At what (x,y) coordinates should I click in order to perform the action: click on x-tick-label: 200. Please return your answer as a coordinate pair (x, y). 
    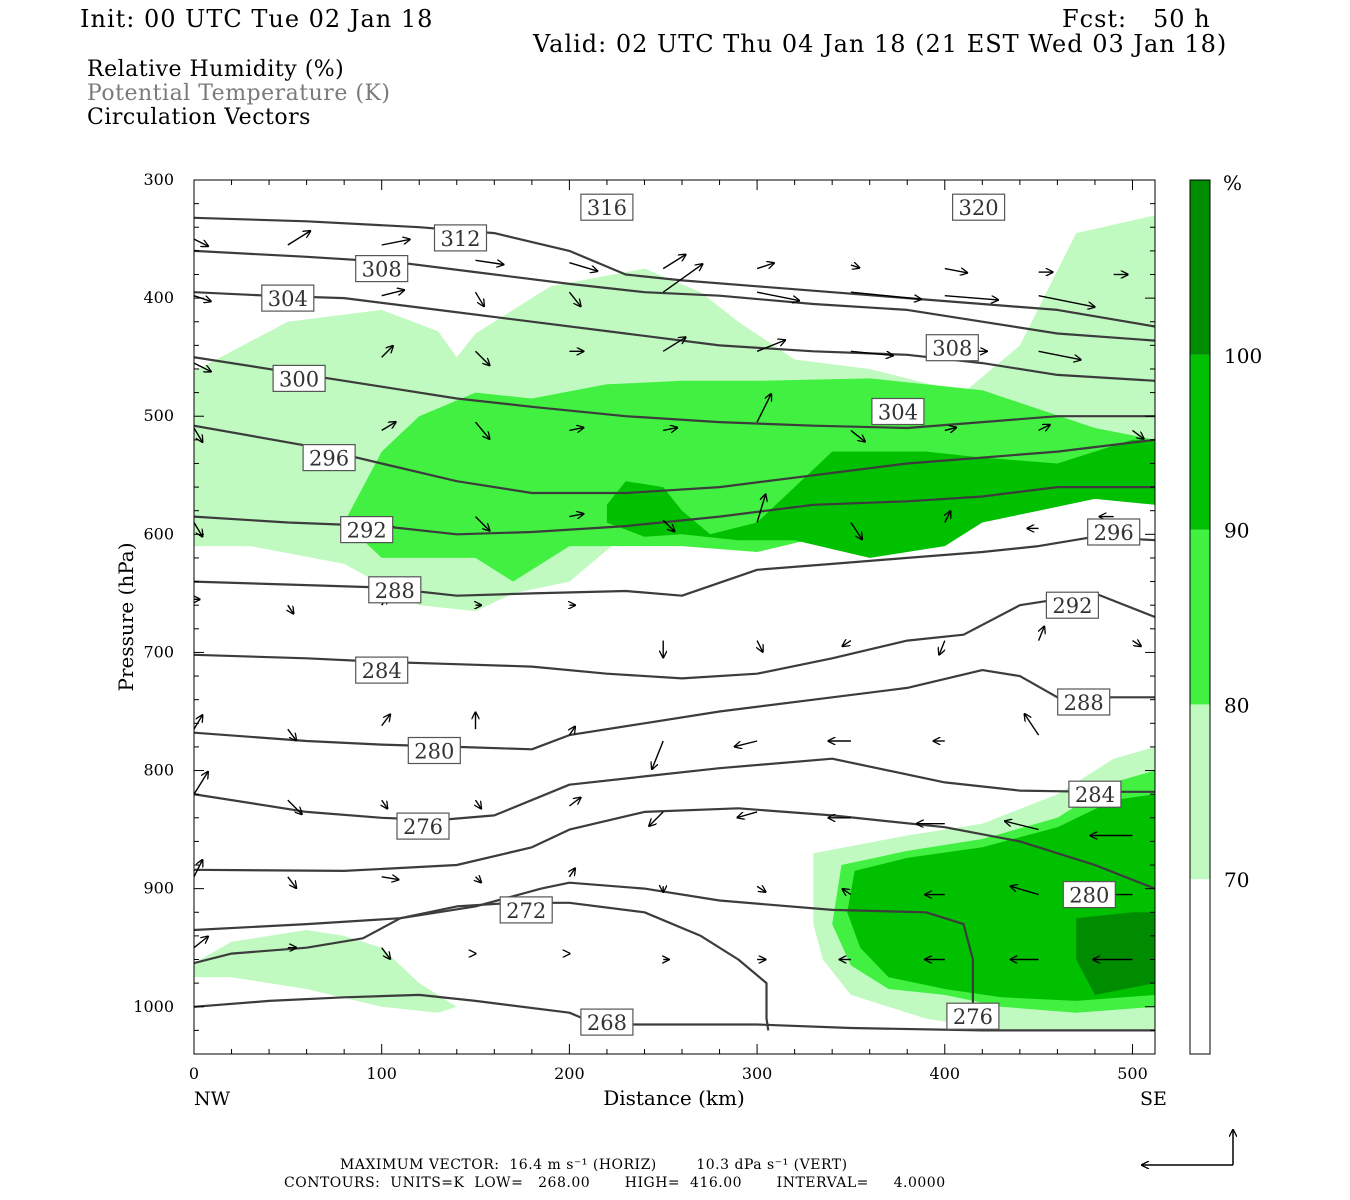
    Looking at the image, I should click on (569, 1073).